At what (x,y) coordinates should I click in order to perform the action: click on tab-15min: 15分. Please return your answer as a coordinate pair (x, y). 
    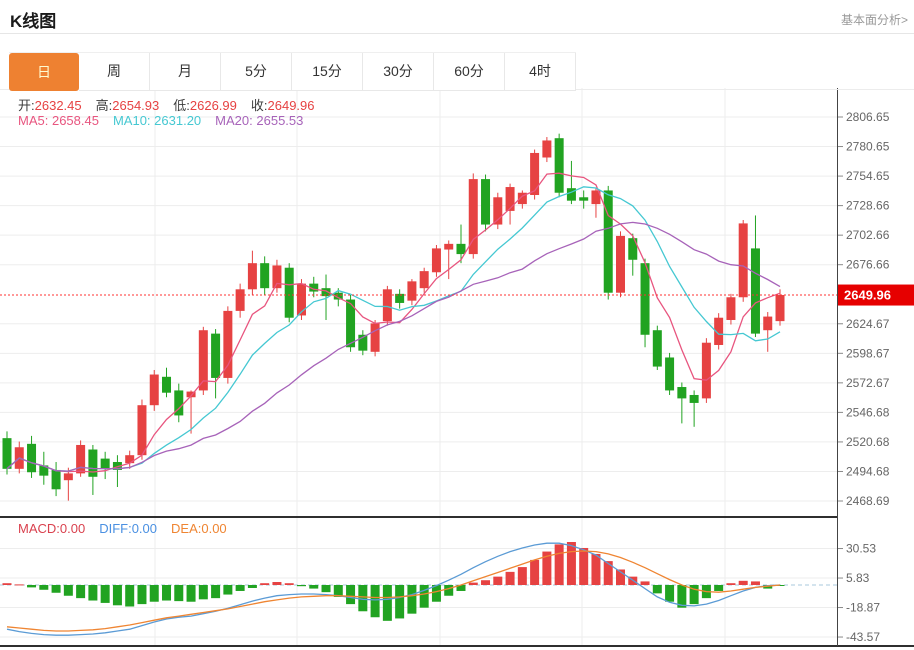
    Looking at the image, I should click on (327, 72).